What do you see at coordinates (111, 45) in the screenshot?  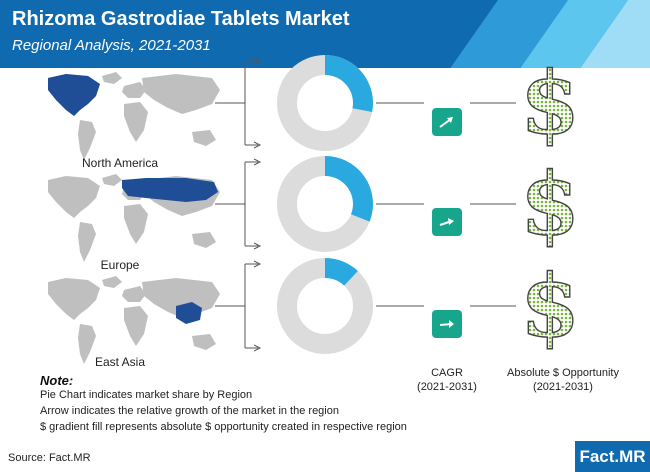 I see `page-subtitle: Regional Analysis, 2021-2031` at bounding box center [111, 45].